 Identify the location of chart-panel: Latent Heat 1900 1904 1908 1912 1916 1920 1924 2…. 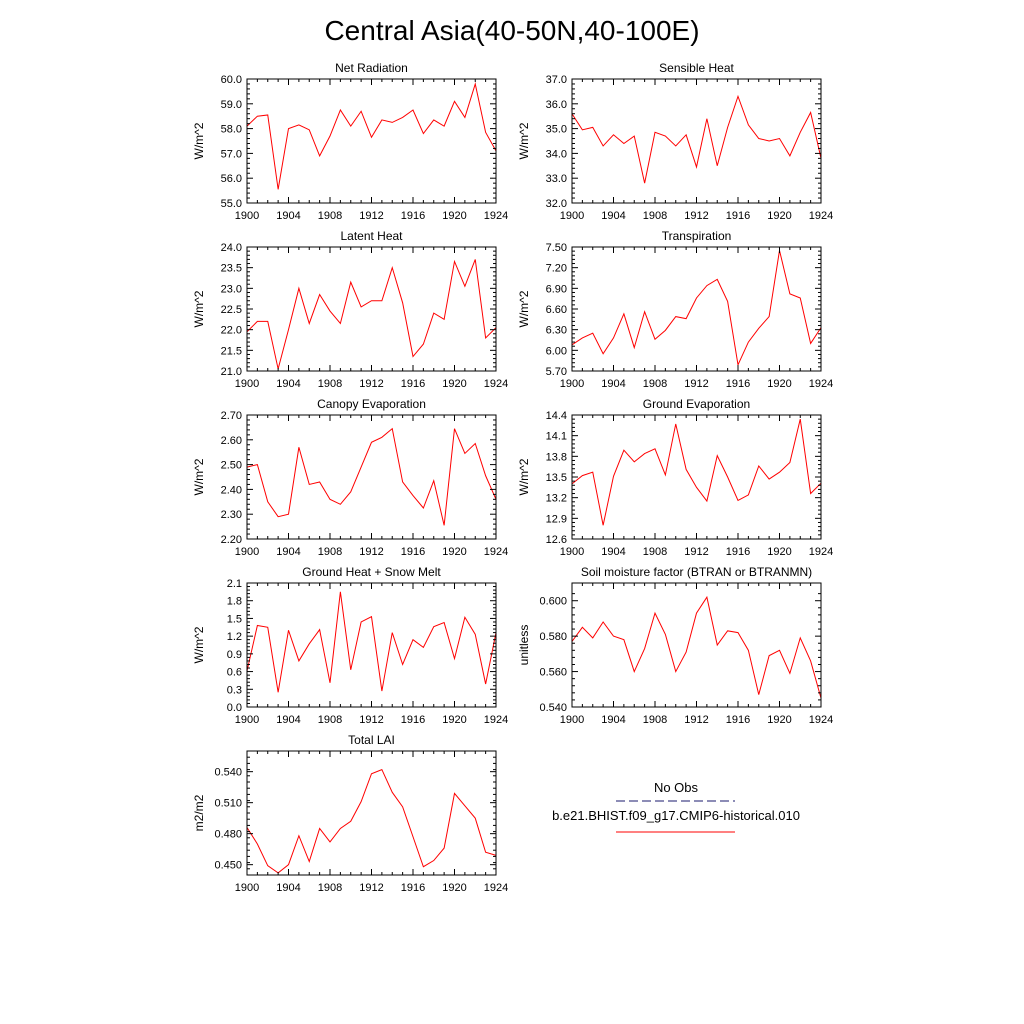
(350, 309).